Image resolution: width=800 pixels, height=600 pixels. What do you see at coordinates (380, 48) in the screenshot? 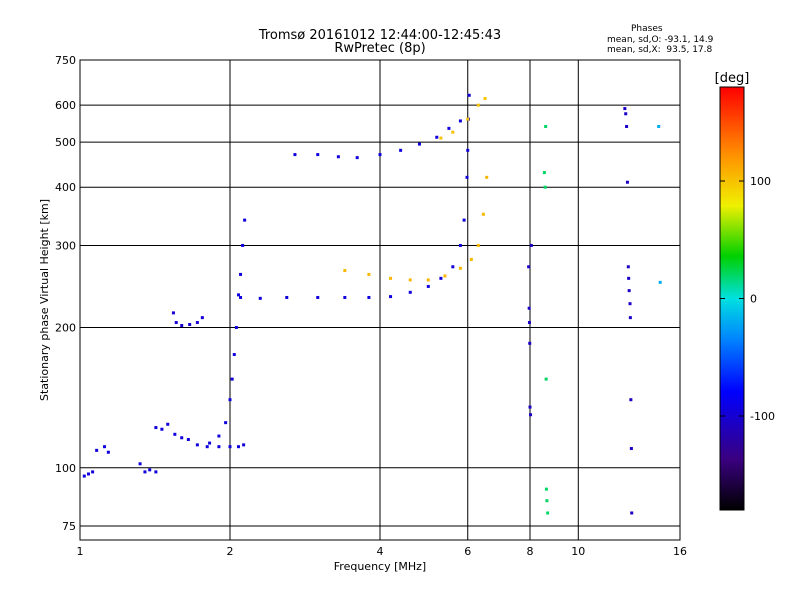
I see `chart-subtitle: RwPretec (8p)` at bounding box center [380, 48].